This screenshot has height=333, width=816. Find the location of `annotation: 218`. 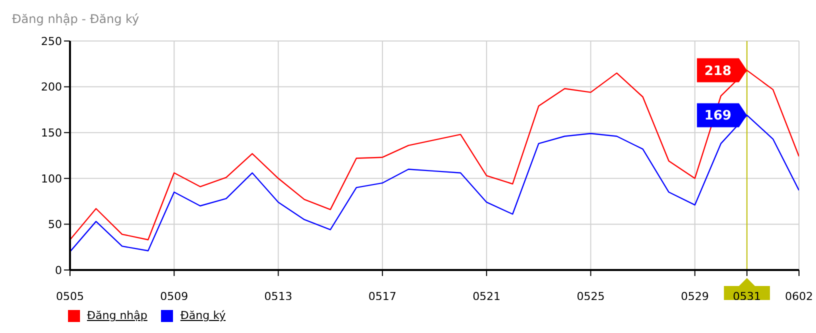

annotation: 218 is located at coordinates (718, 71).